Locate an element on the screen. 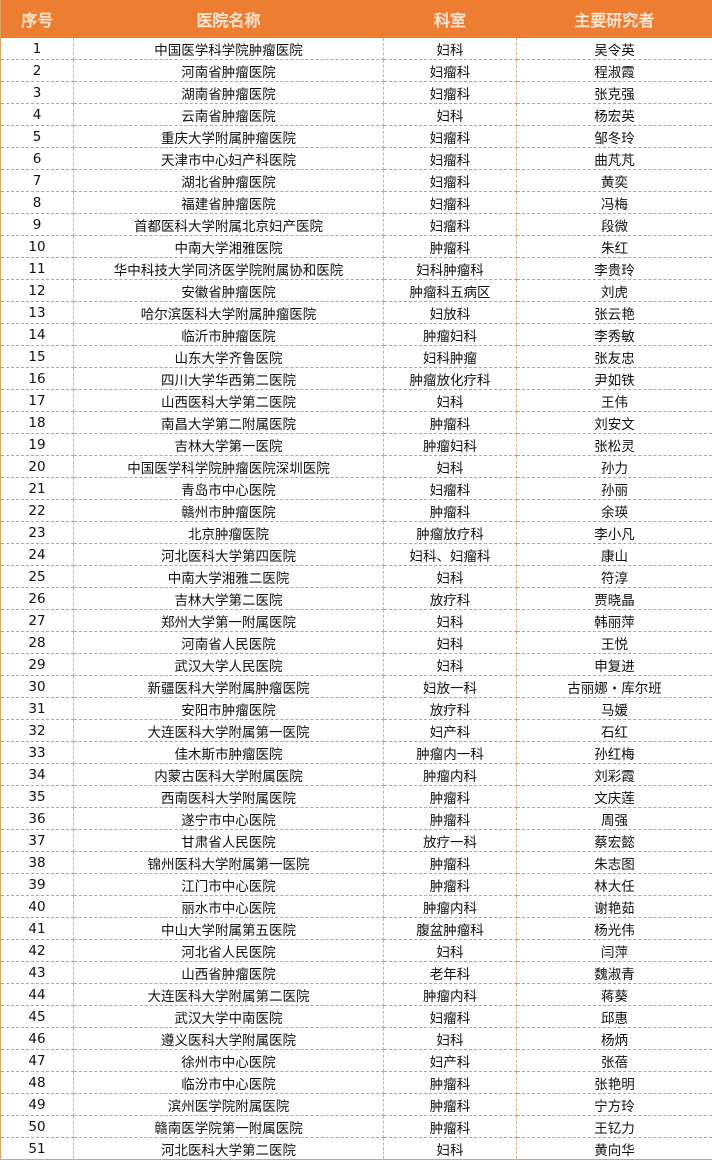  cell-index: 50 is located at coordinates (37, 1126).